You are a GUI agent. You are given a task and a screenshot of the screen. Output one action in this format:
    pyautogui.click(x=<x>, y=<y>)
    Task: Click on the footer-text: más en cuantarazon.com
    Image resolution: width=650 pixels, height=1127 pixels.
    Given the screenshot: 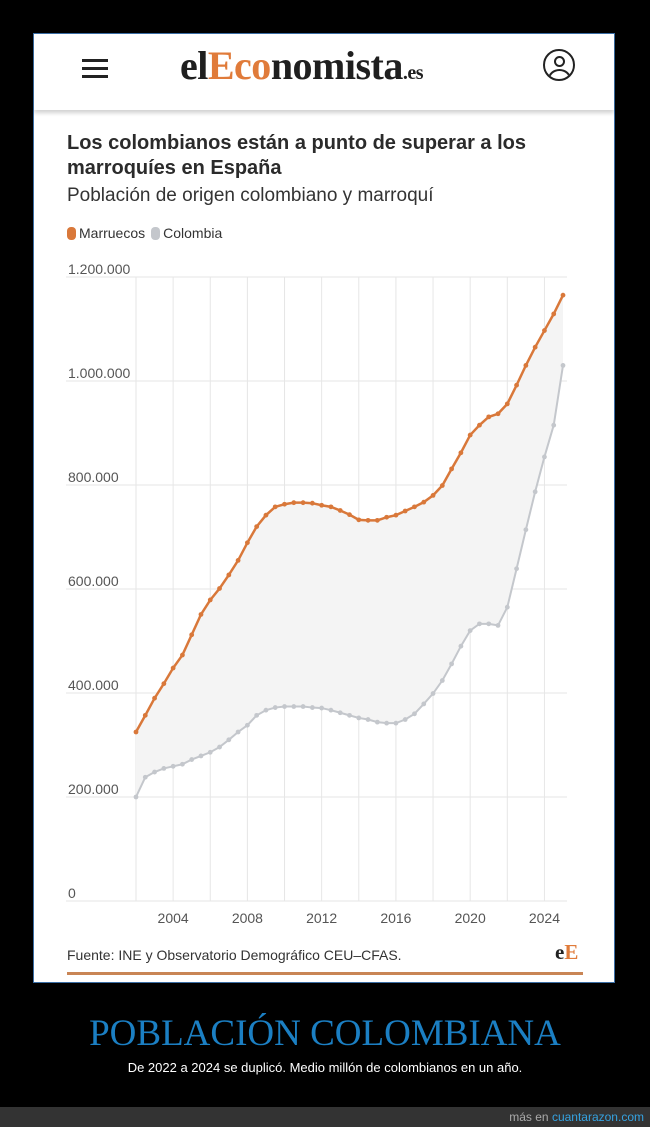 What is the action you would take?
    pyautogui.click(x=576, y=1117)
    